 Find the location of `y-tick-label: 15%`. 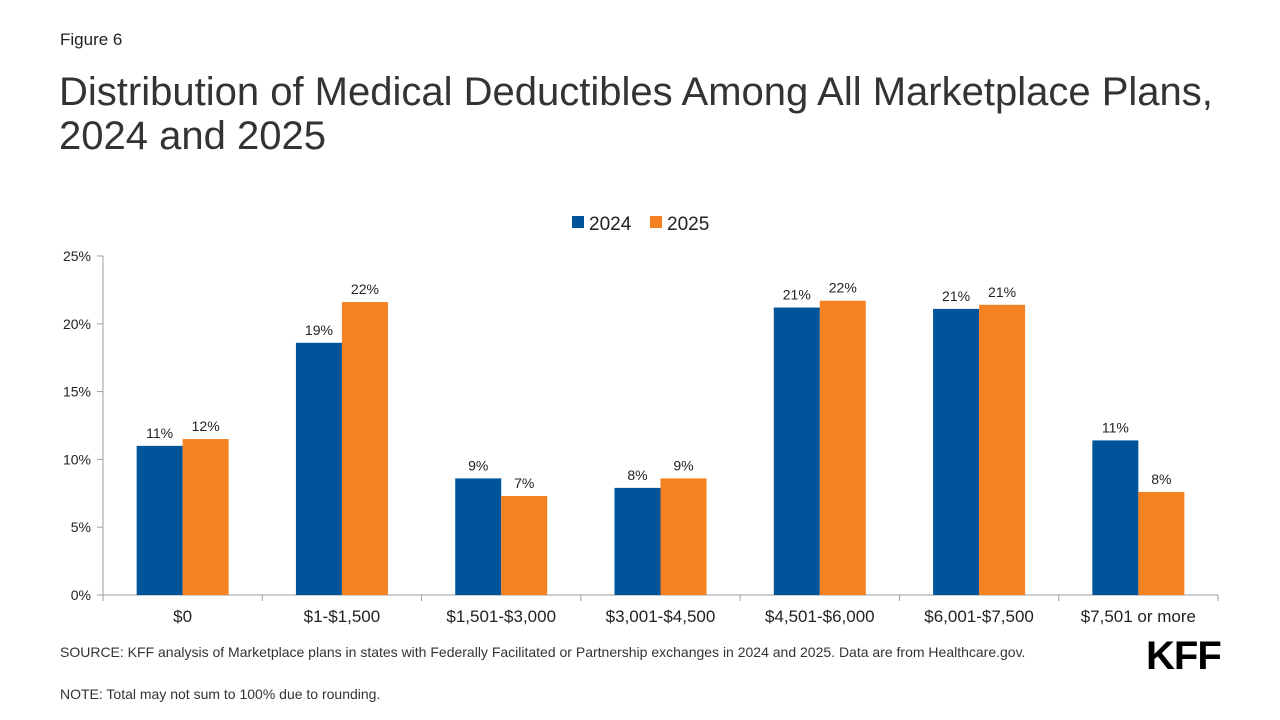

y-tick-label: 15% is located at coordinates (77, 392).